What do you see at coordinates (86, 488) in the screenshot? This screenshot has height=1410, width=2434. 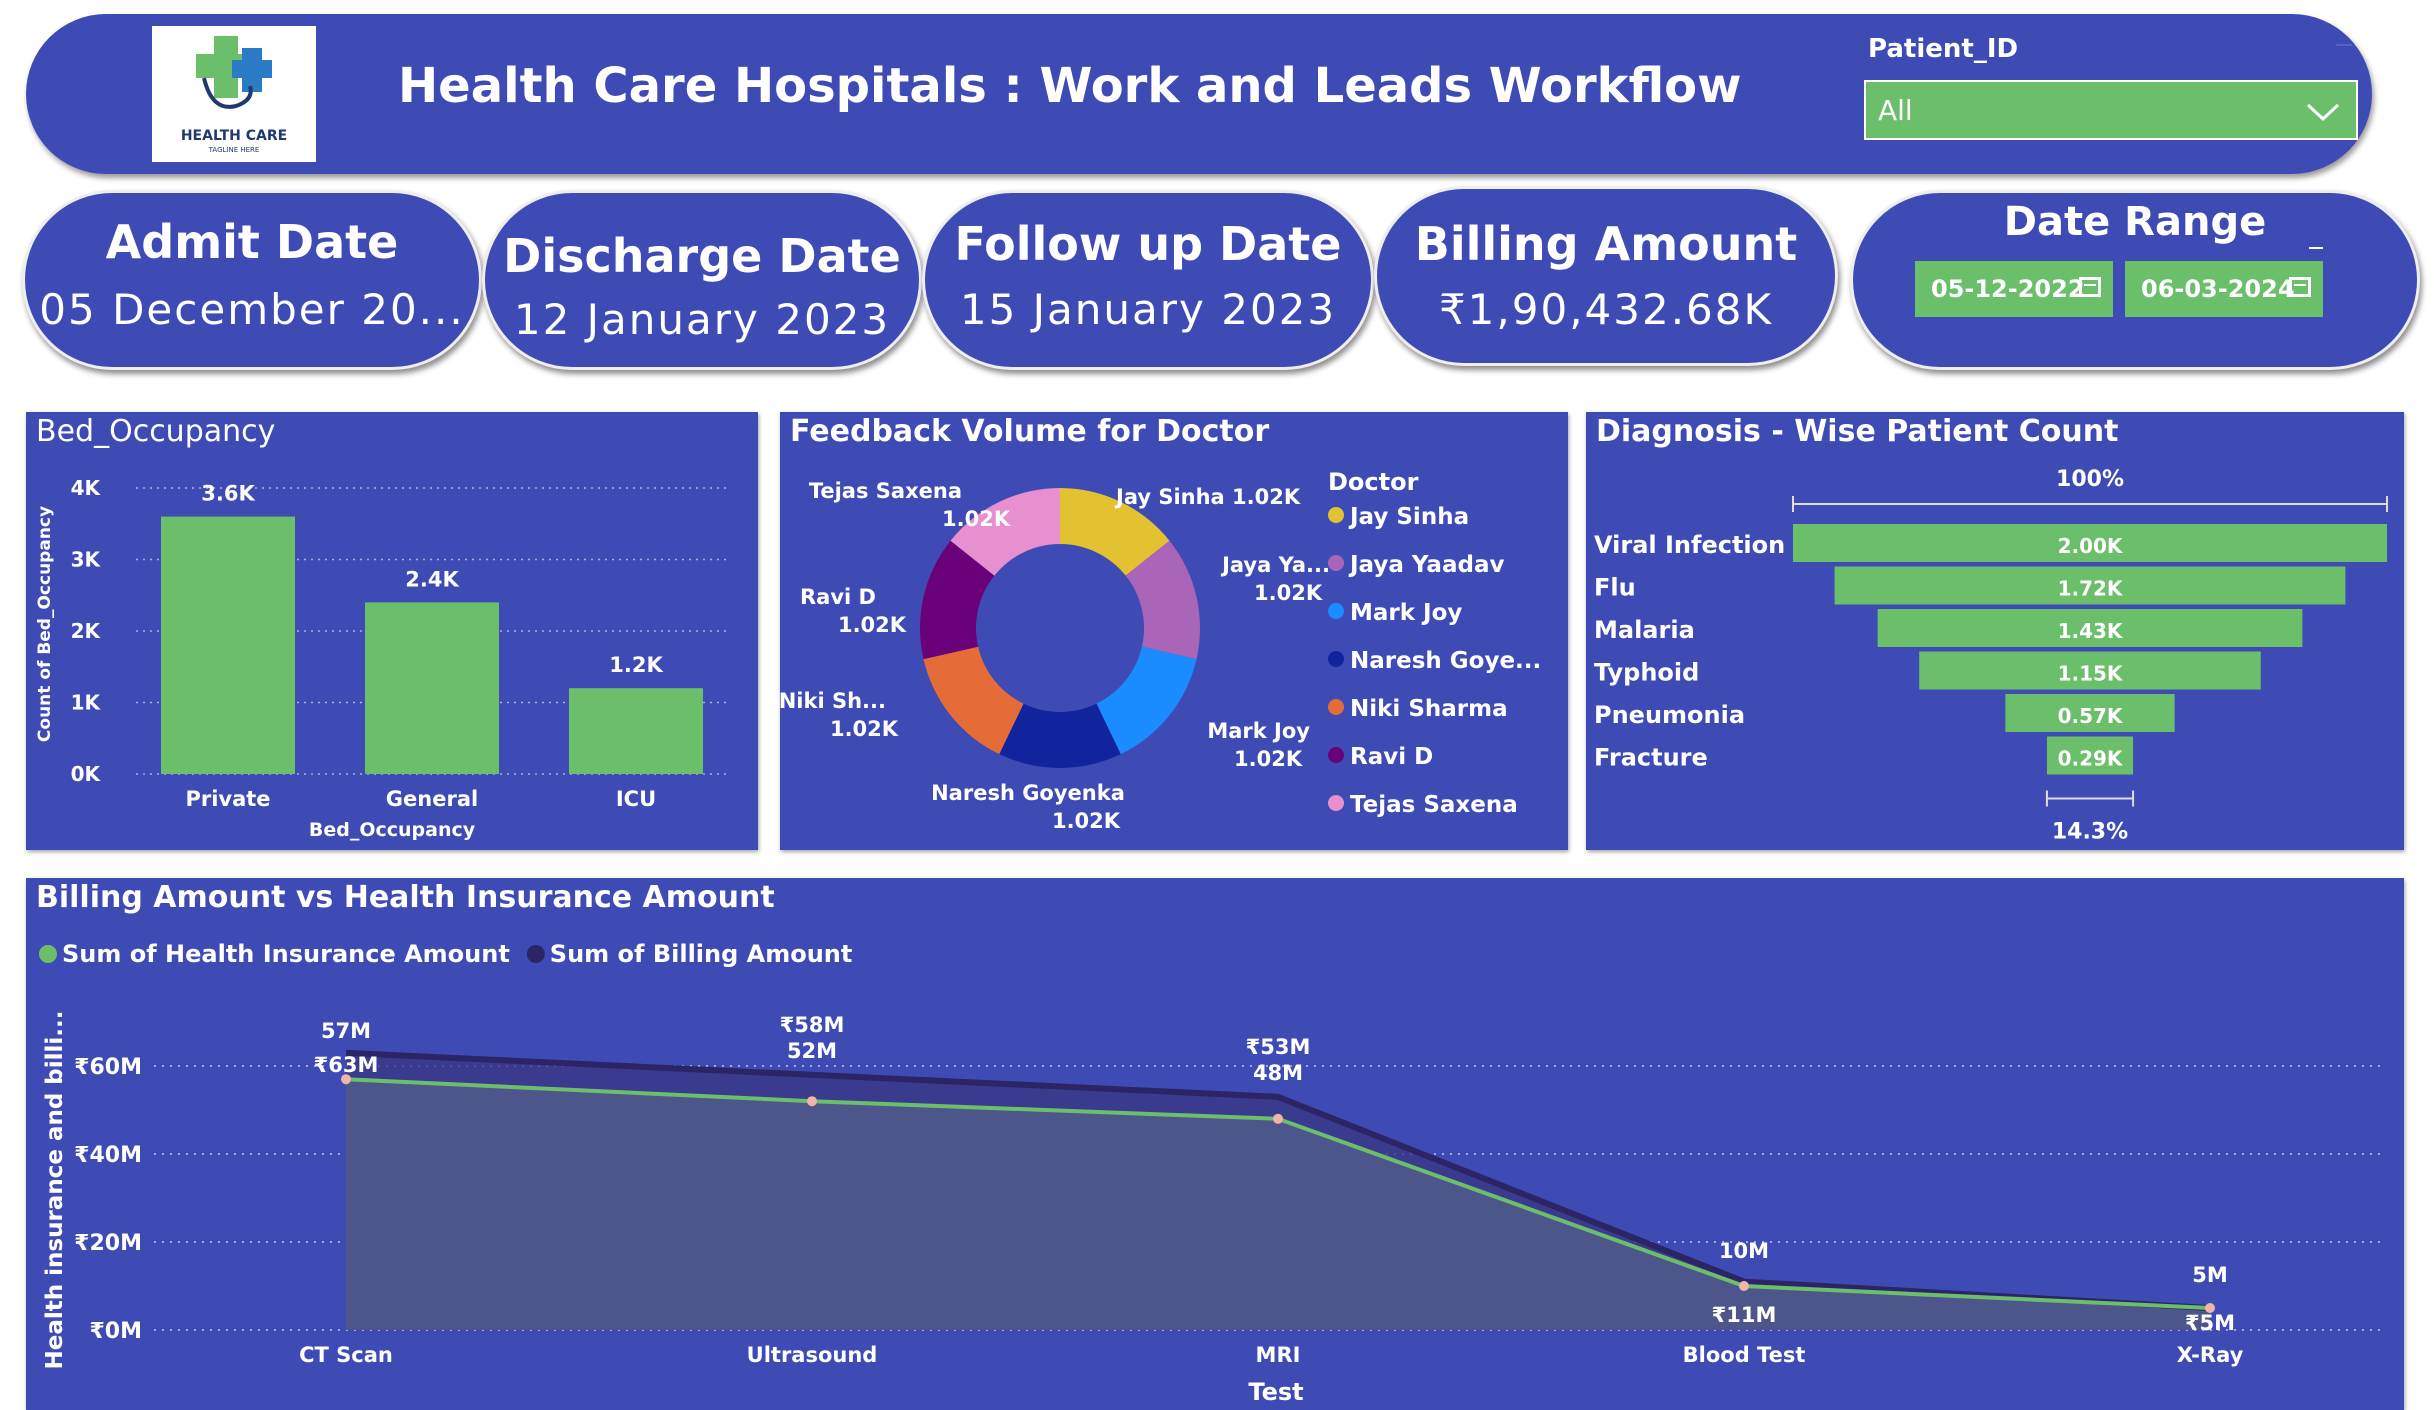 I see `y-tick-label: 4K` at bounding box center [86, 488].